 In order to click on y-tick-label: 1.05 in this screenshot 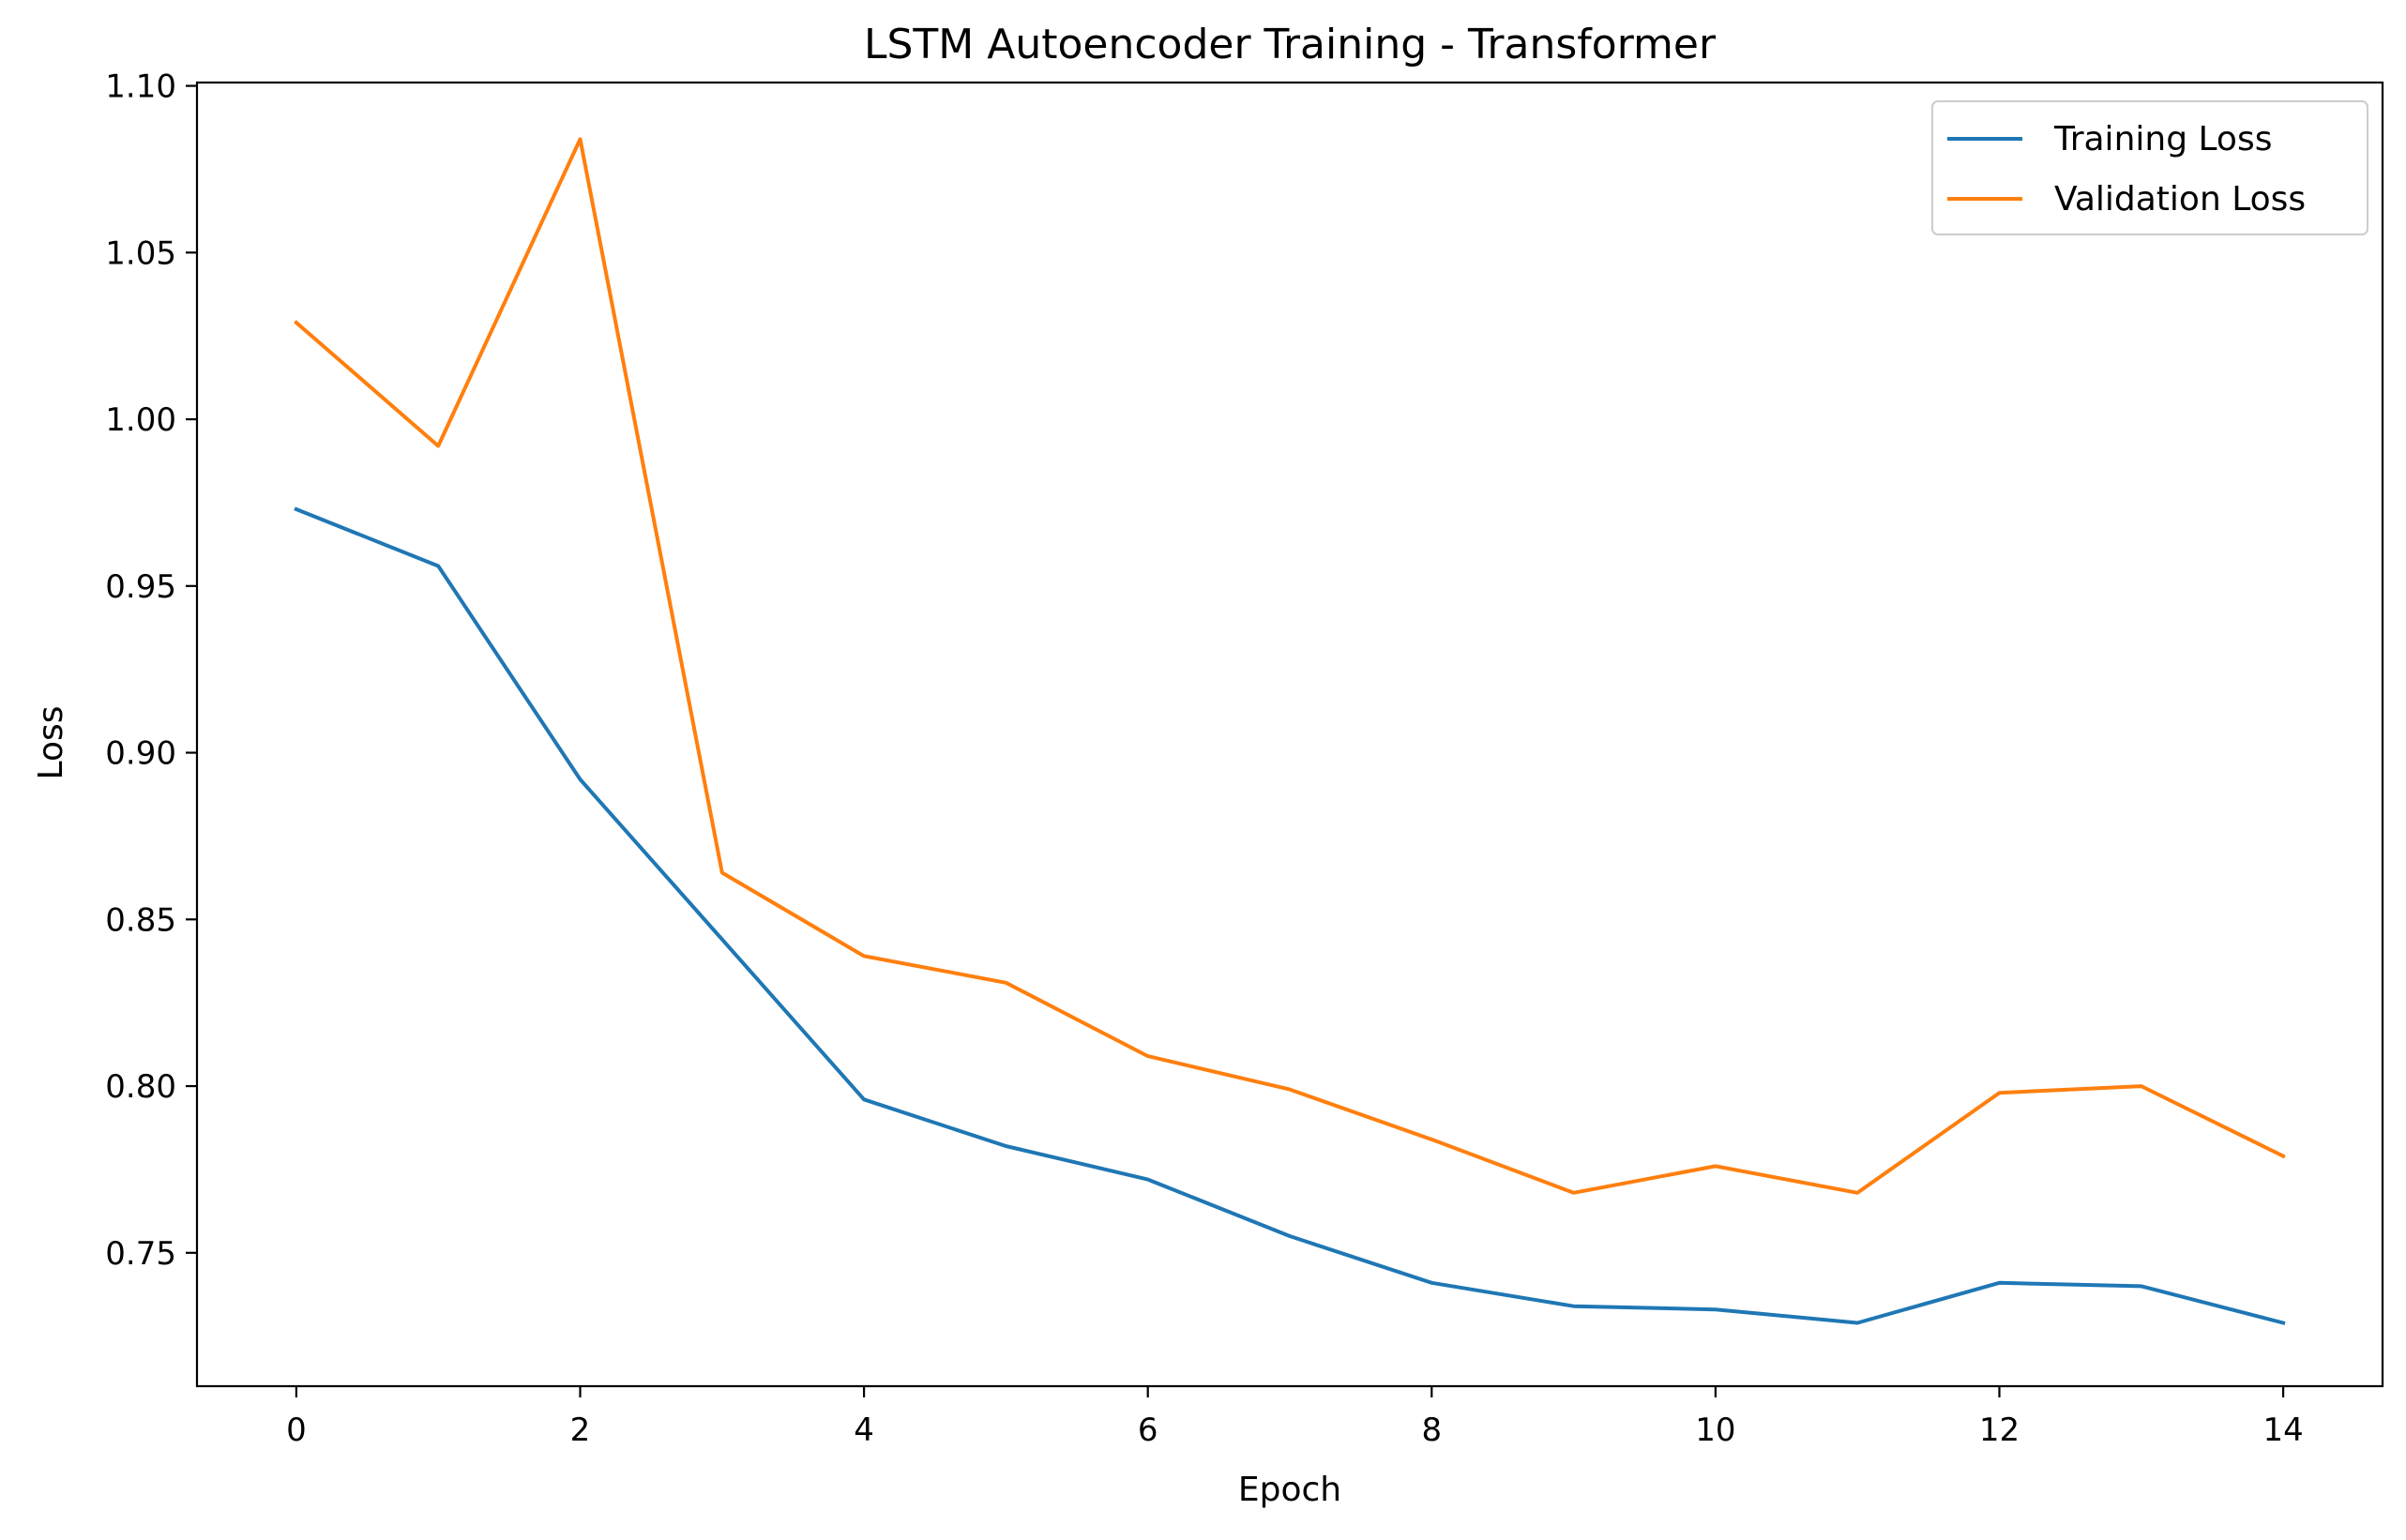, I will do `click(140, 253)`.